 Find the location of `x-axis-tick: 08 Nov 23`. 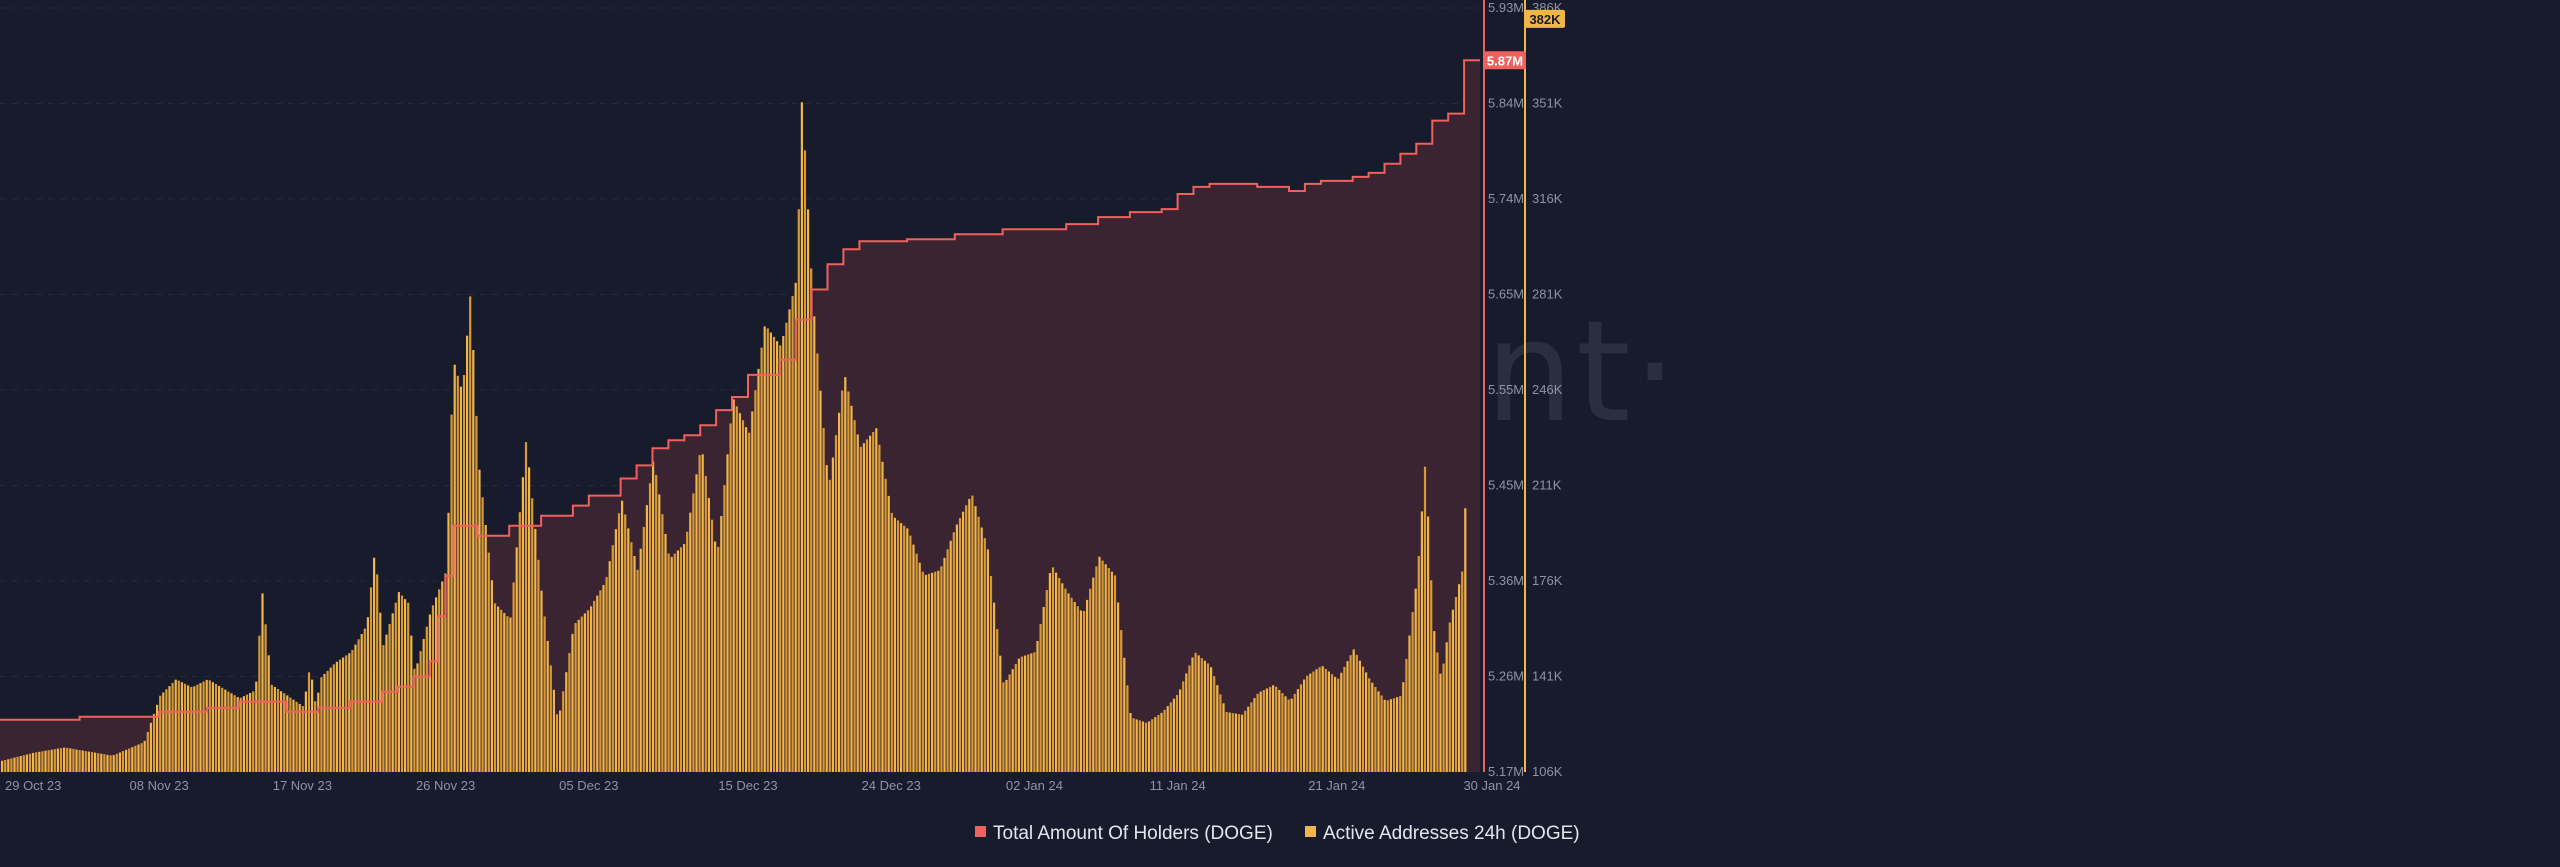

x-axis-tick: 08 Nov 23 is located at coordinates (159, 785).